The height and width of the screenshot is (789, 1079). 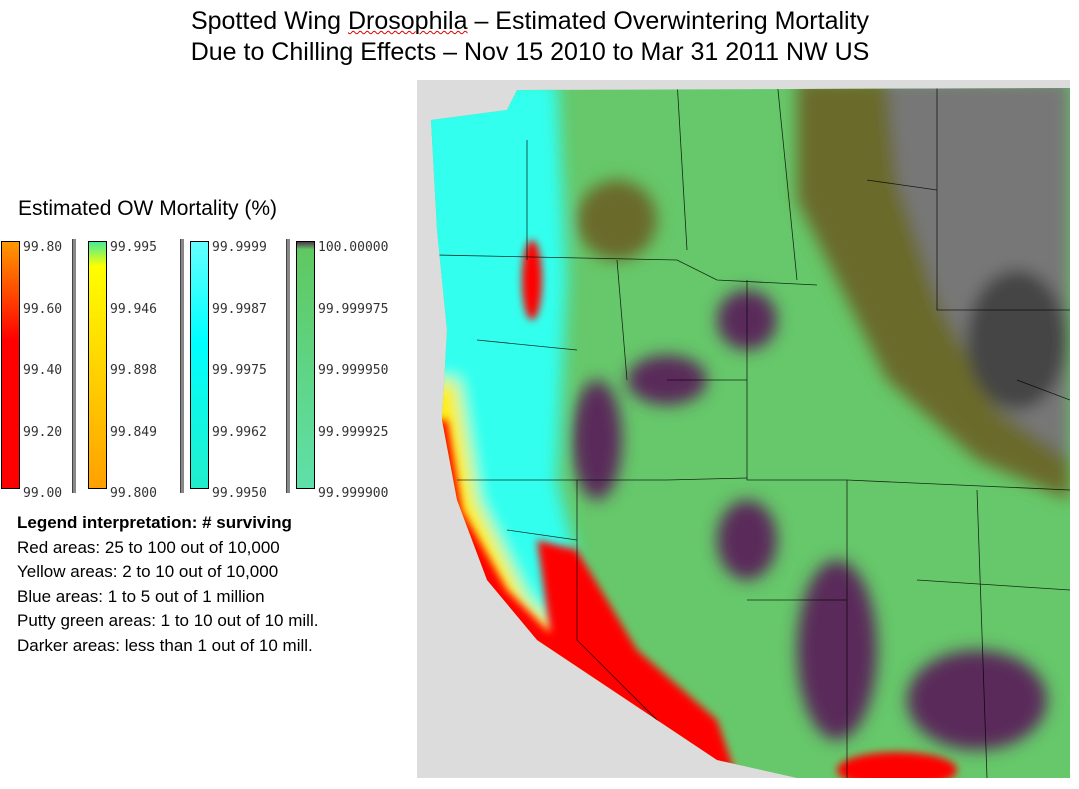 What do you see at coordinates (239, 247) in the screenshot?
I see `legend-tick-label: 99.9999` at bounding box center [239, 247].